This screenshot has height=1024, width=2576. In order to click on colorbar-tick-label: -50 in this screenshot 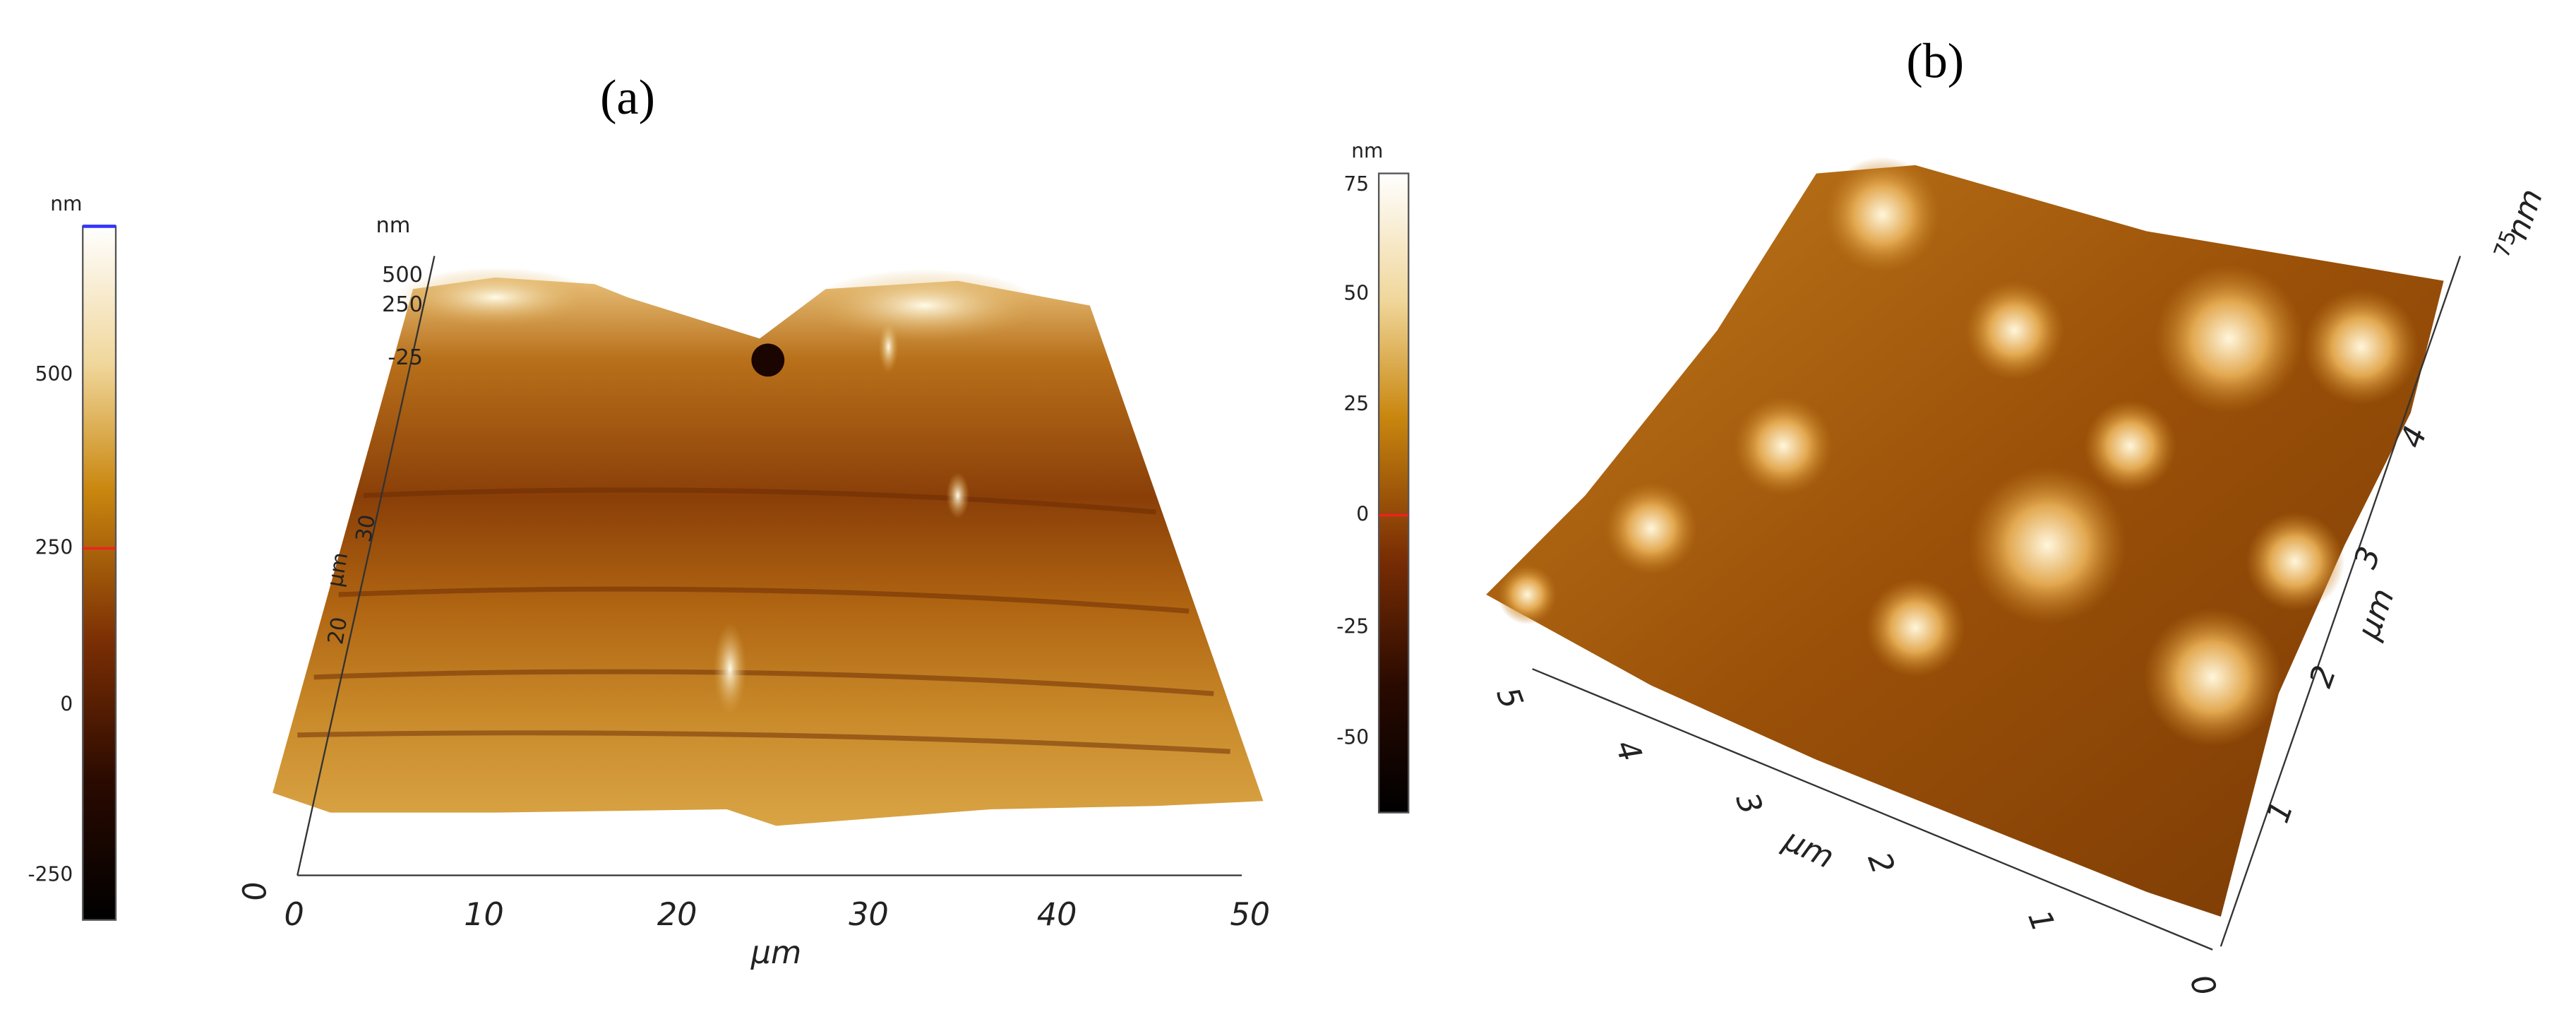, I will do `click(1352, 737)`.